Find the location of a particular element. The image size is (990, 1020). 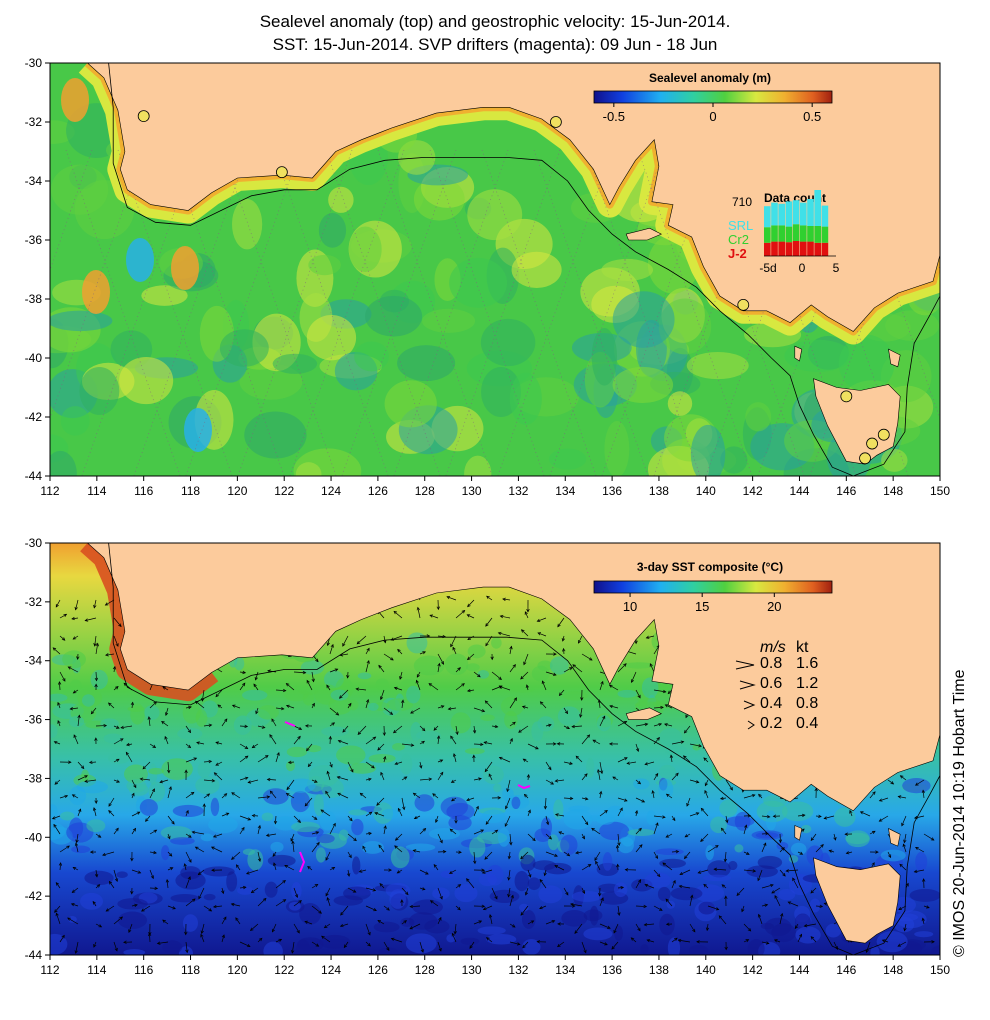

lon-tick-label: 144 is located at coordinates (799, 491).